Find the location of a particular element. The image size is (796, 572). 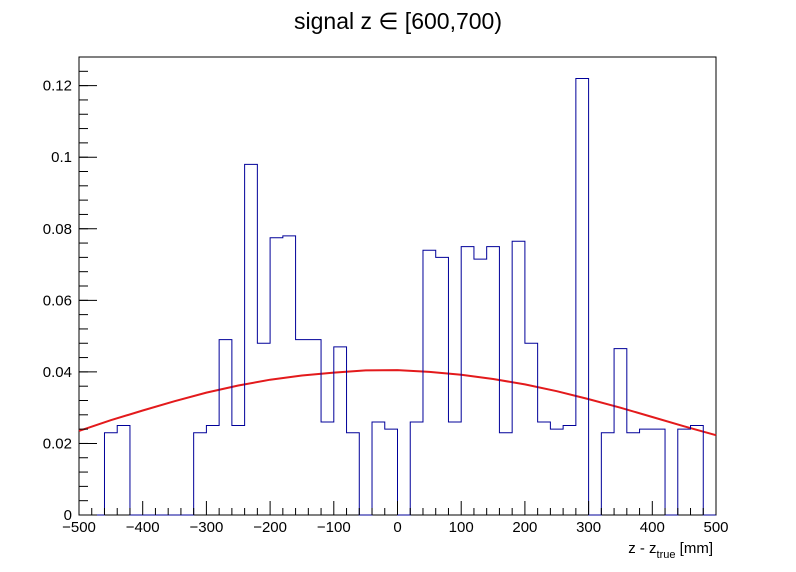

x-tick-label: 500 is located at coordinates (715, 527).